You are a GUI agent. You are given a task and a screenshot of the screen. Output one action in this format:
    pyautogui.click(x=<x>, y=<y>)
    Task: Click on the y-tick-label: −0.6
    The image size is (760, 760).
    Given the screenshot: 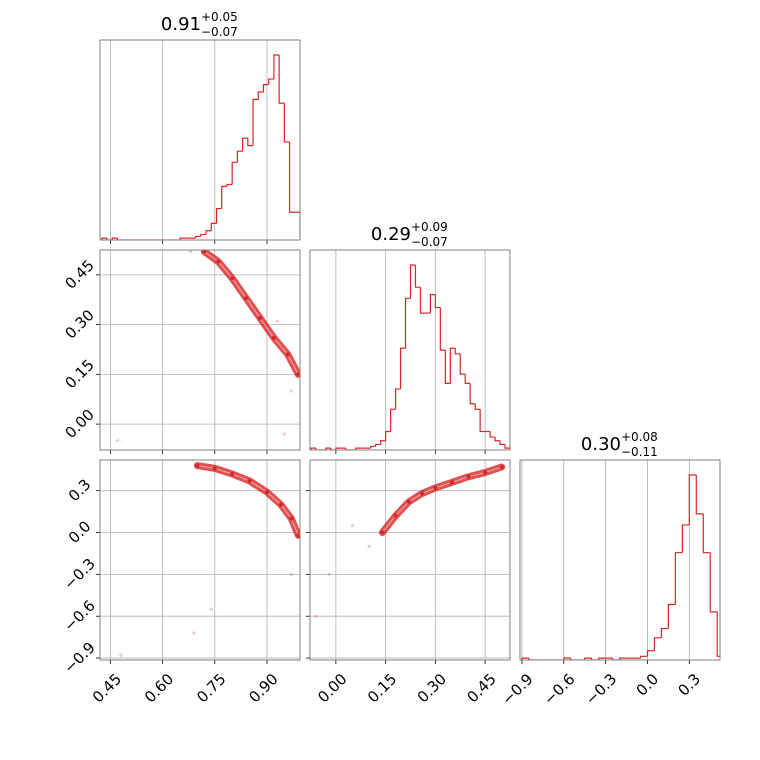 What is the action you would take?
    pyautogui.click(x=79, y=616)
    